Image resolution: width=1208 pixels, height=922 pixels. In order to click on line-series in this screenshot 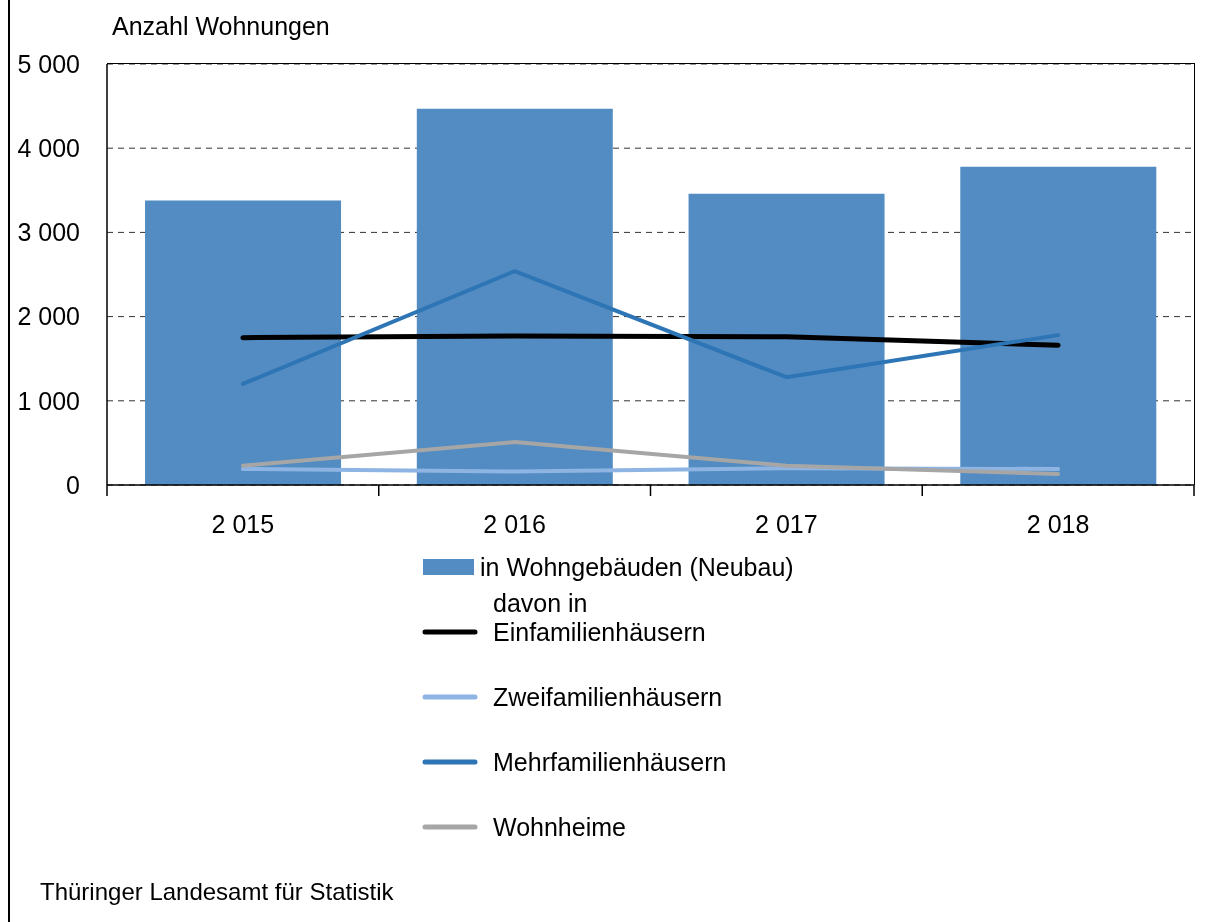, I will do `click(650, 327)`.